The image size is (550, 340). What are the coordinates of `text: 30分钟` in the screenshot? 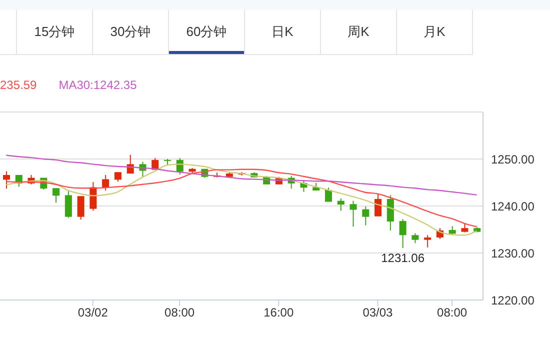 It's located at (130, 32).